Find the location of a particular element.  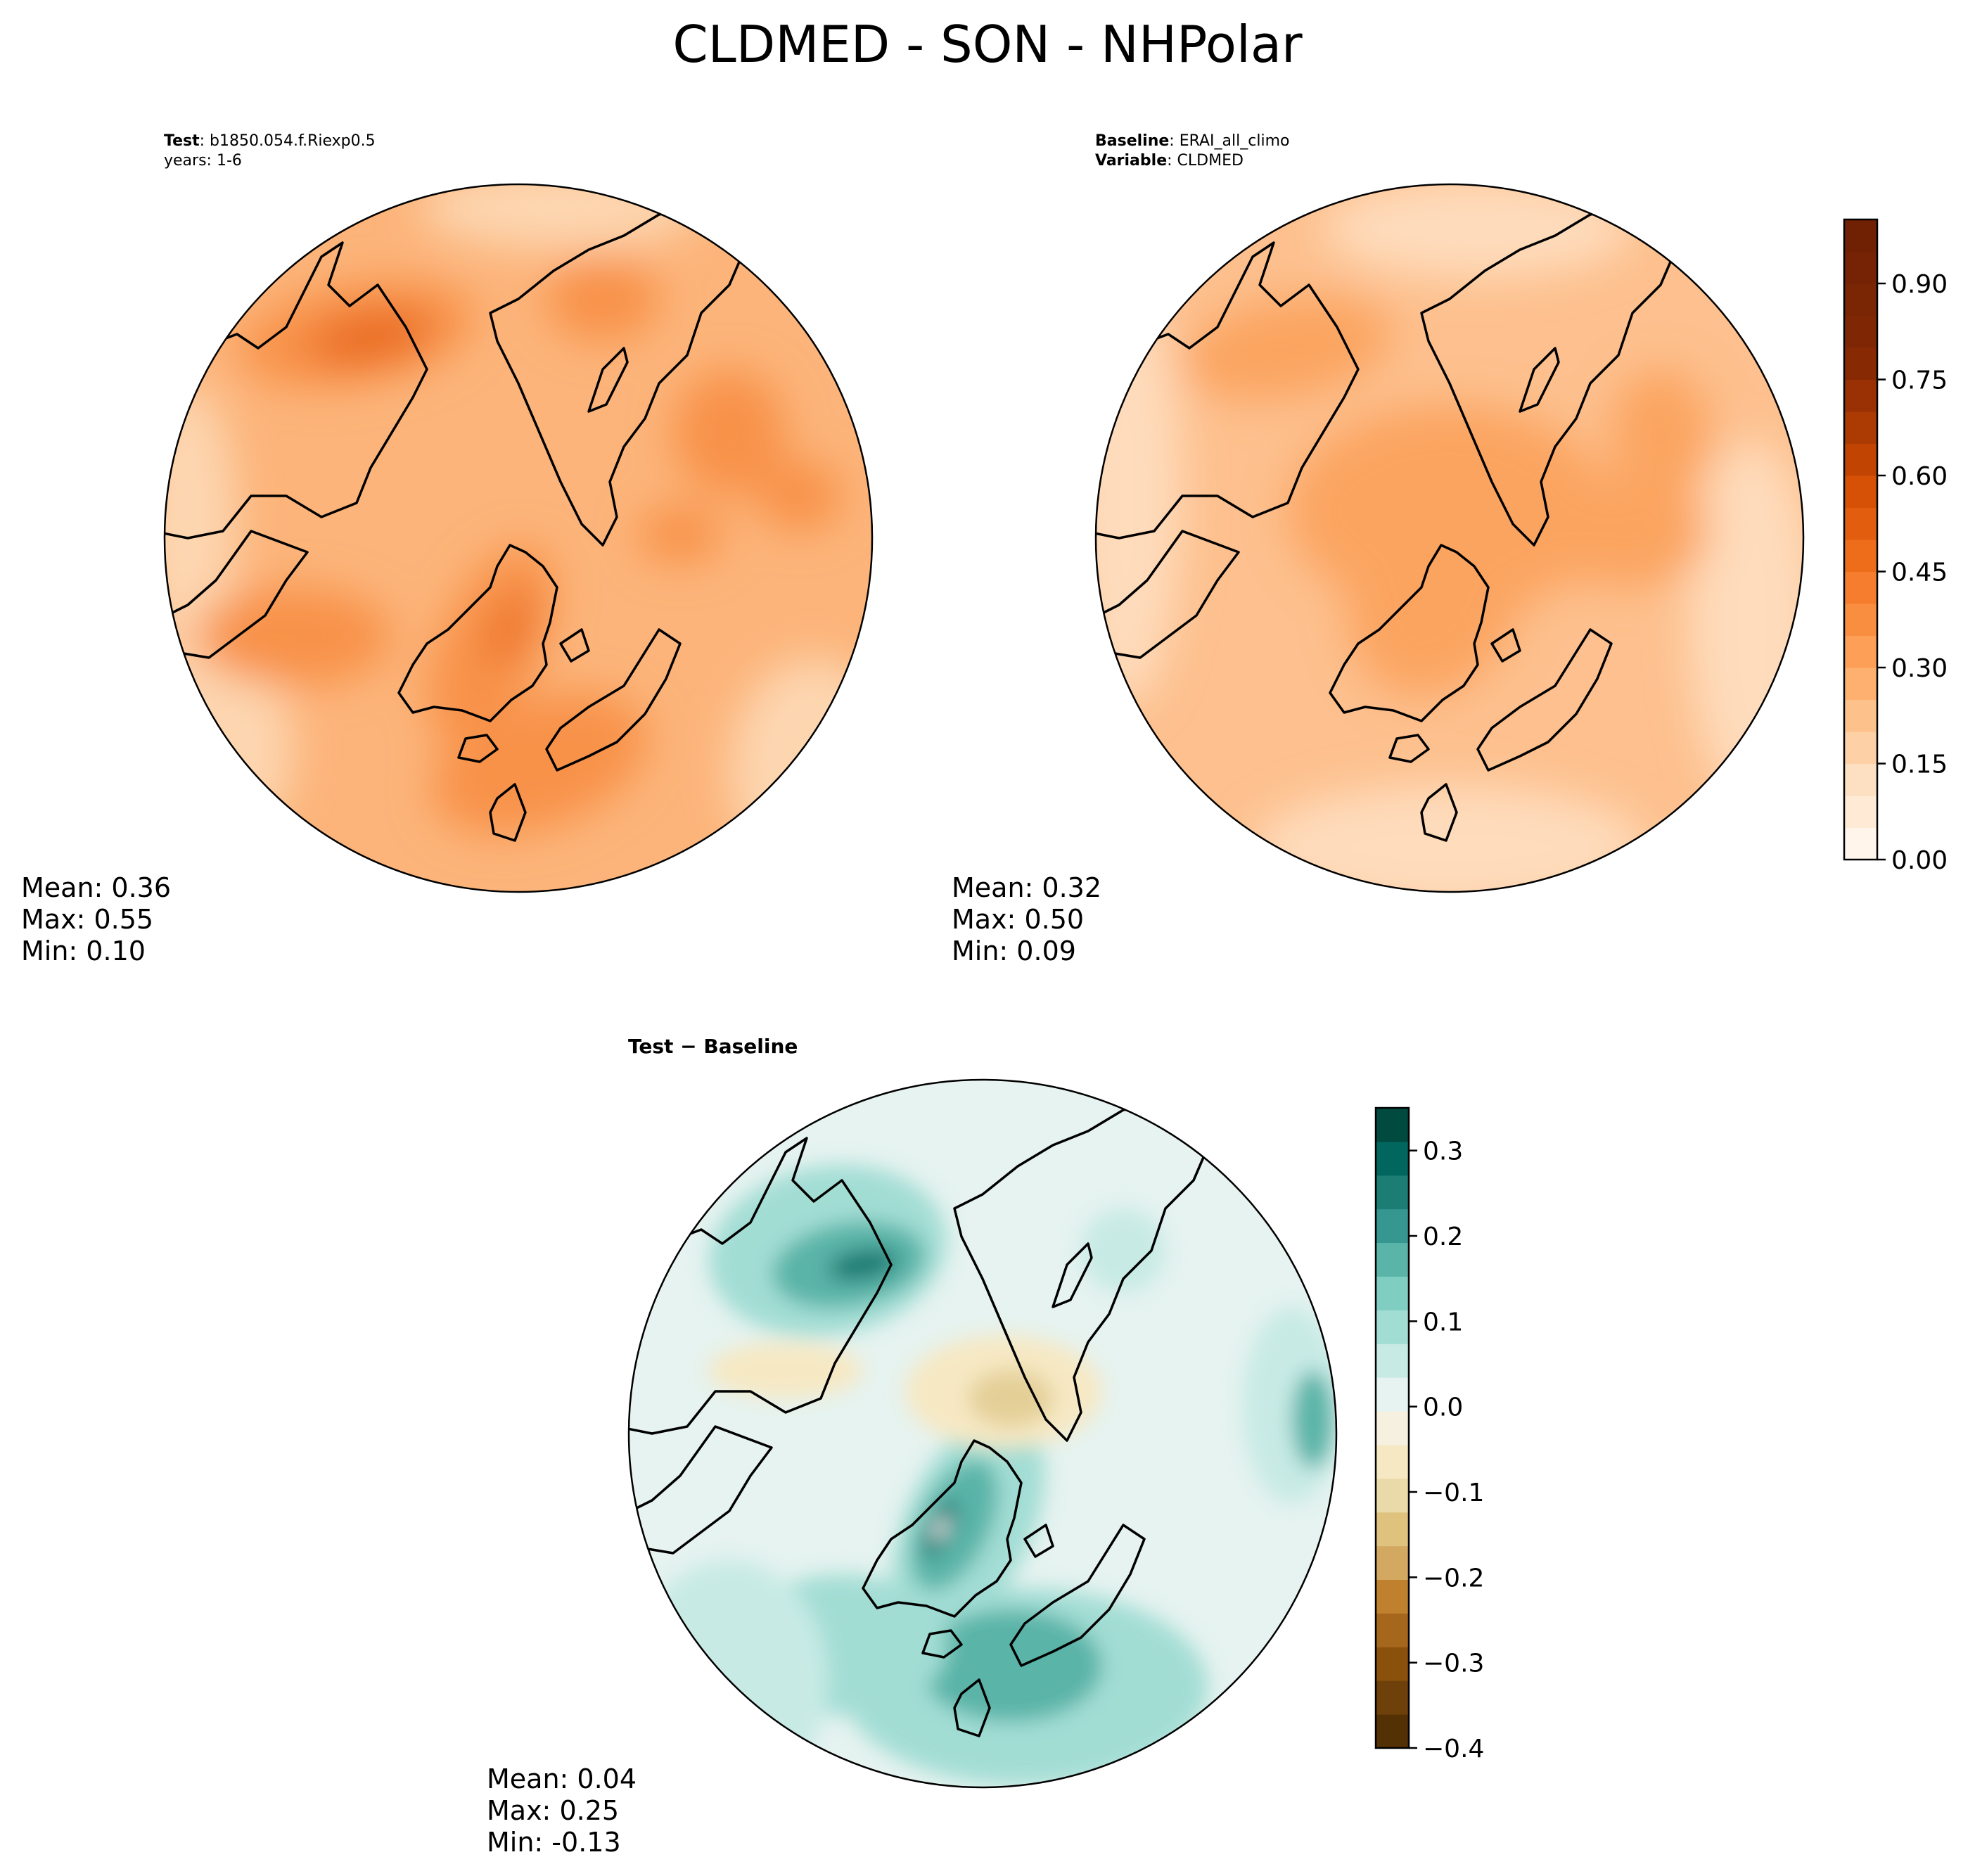

diff-panel-label: Test − Baseline is located at coordinates (713, 1047).